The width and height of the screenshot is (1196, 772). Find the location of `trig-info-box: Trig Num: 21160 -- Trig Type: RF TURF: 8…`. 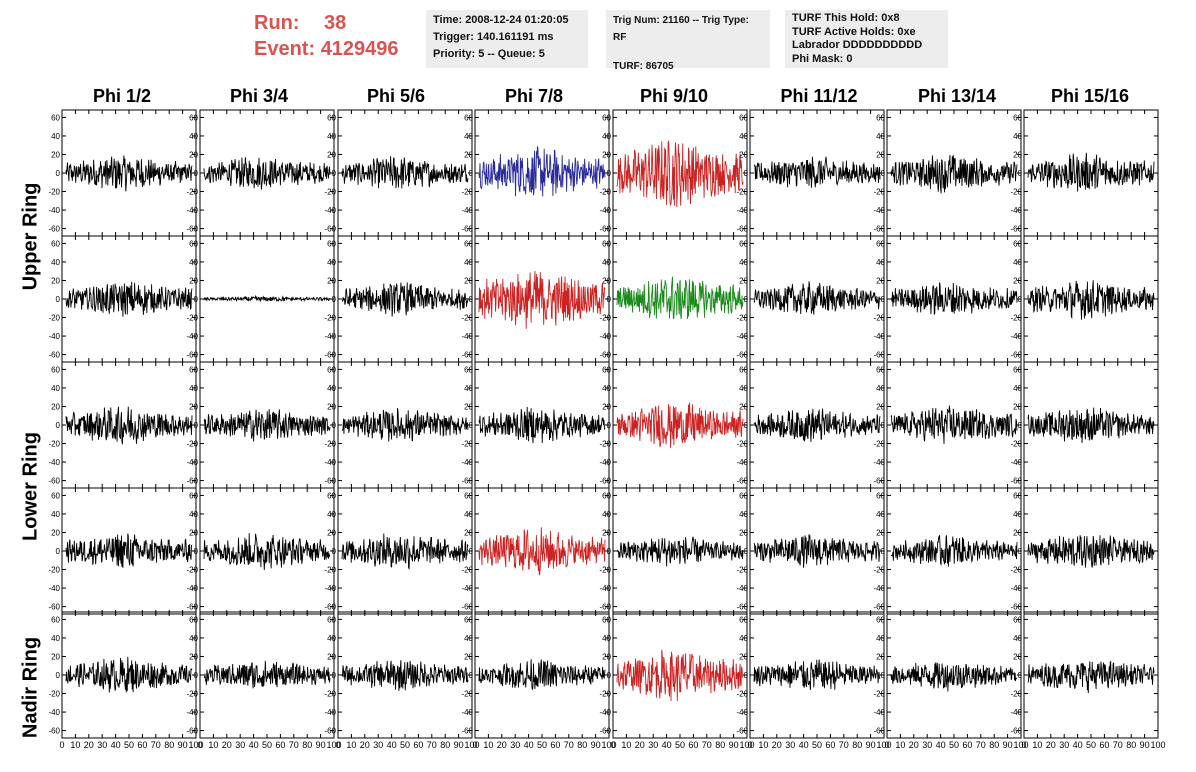

trig-info-box: Trig Num: 21160 -- Trig Type: RF TURF: 8… is located at coordinates (688, 41).